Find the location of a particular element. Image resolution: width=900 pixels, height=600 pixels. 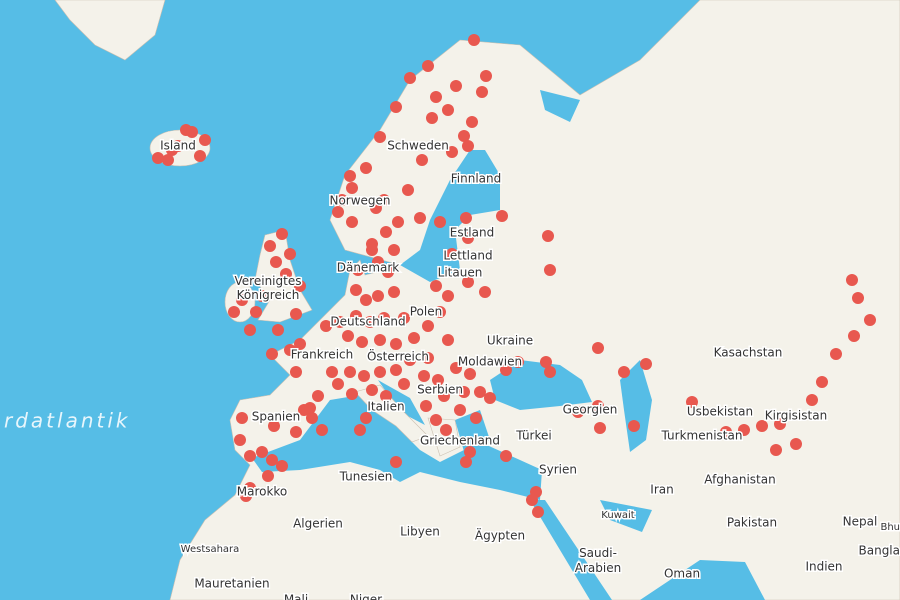

country-label: Nepal is located at coordinates (860, 522).